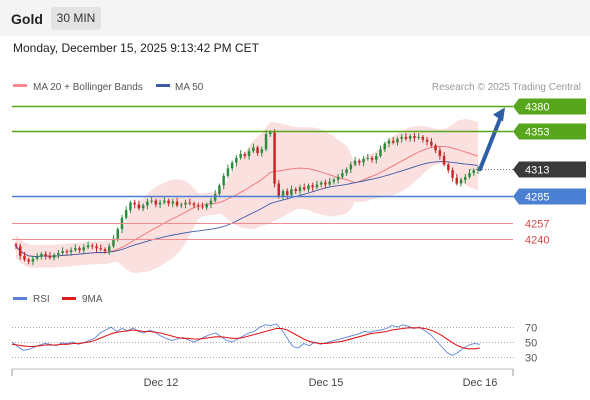 The width and height of the screenshot is (590, 400). Describe the element at coordinates (506, 87) in the screenshot. I see `copyright-label: Research © 2025 Trading Central` at that location.